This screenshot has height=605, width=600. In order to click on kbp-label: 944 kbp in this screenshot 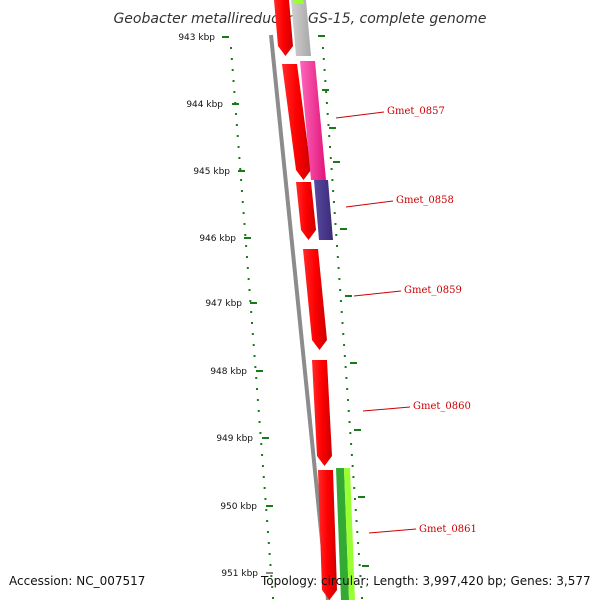, I will do `click(204, 105)`.